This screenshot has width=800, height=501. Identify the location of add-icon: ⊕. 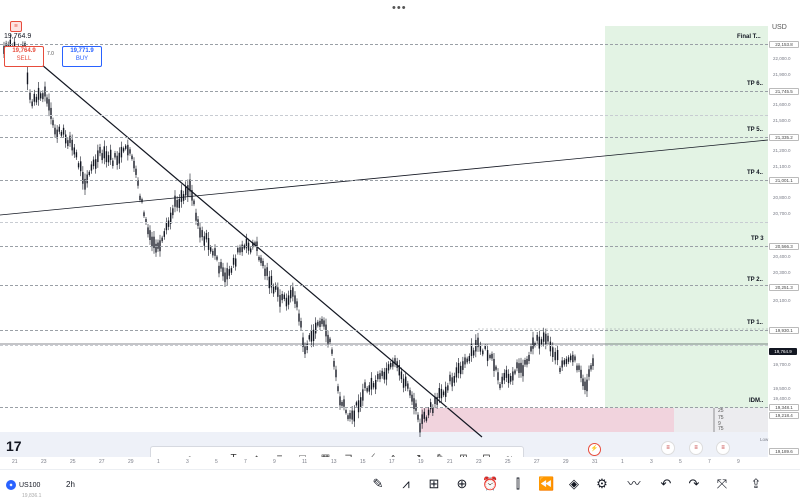
(462, 483).